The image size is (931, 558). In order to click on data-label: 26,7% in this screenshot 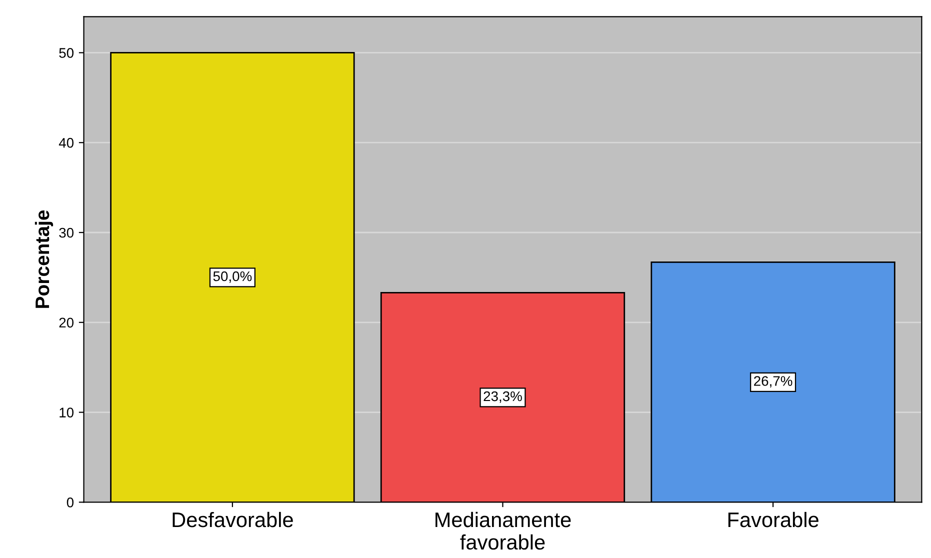, I will do `click(773, 382)`.